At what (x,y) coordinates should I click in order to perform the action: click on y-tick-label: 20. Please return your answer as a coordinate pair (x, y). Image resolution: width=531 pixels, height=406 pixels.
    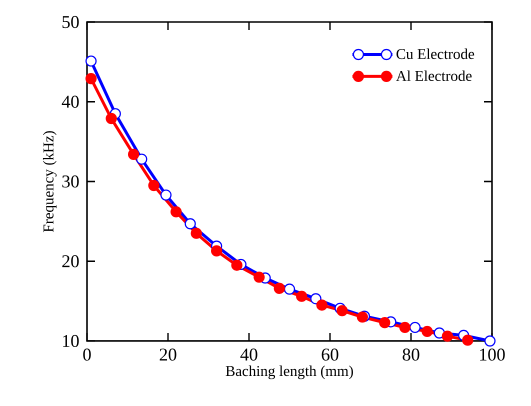
    Looking at the image, I should click on (70, 261).